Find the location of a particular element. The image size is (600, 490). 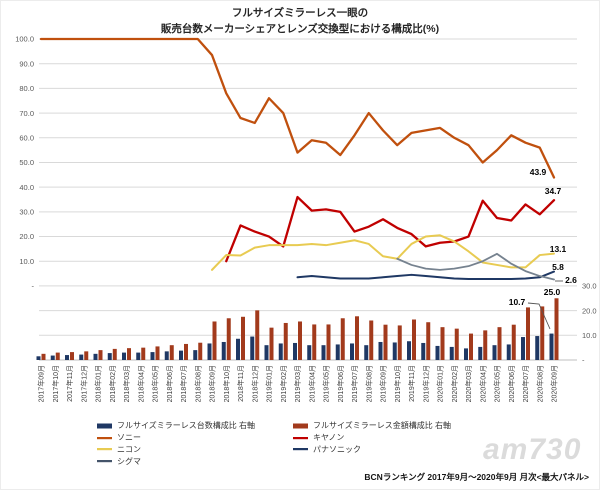

svg-text: 2018年12月 is located at coordinates (254, 383).